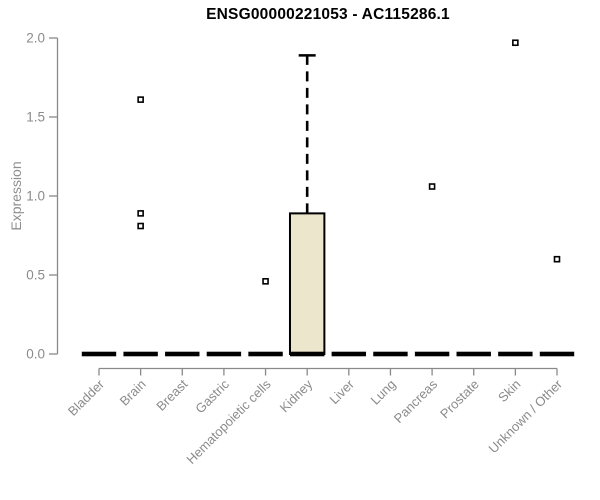  What do you see at coordinates (383, 392) in the screenshot?
I see `x-tick-label: Lung` at bounding box center [383, 392].